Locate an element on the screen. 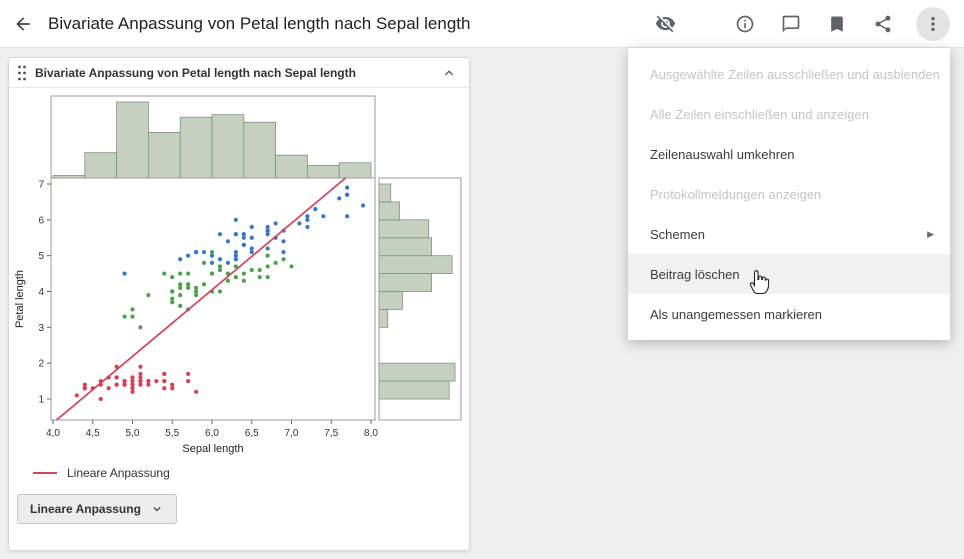 The width and height of the screenshot is (964, 559). kebab-icon is located at coordinates (933, 23).